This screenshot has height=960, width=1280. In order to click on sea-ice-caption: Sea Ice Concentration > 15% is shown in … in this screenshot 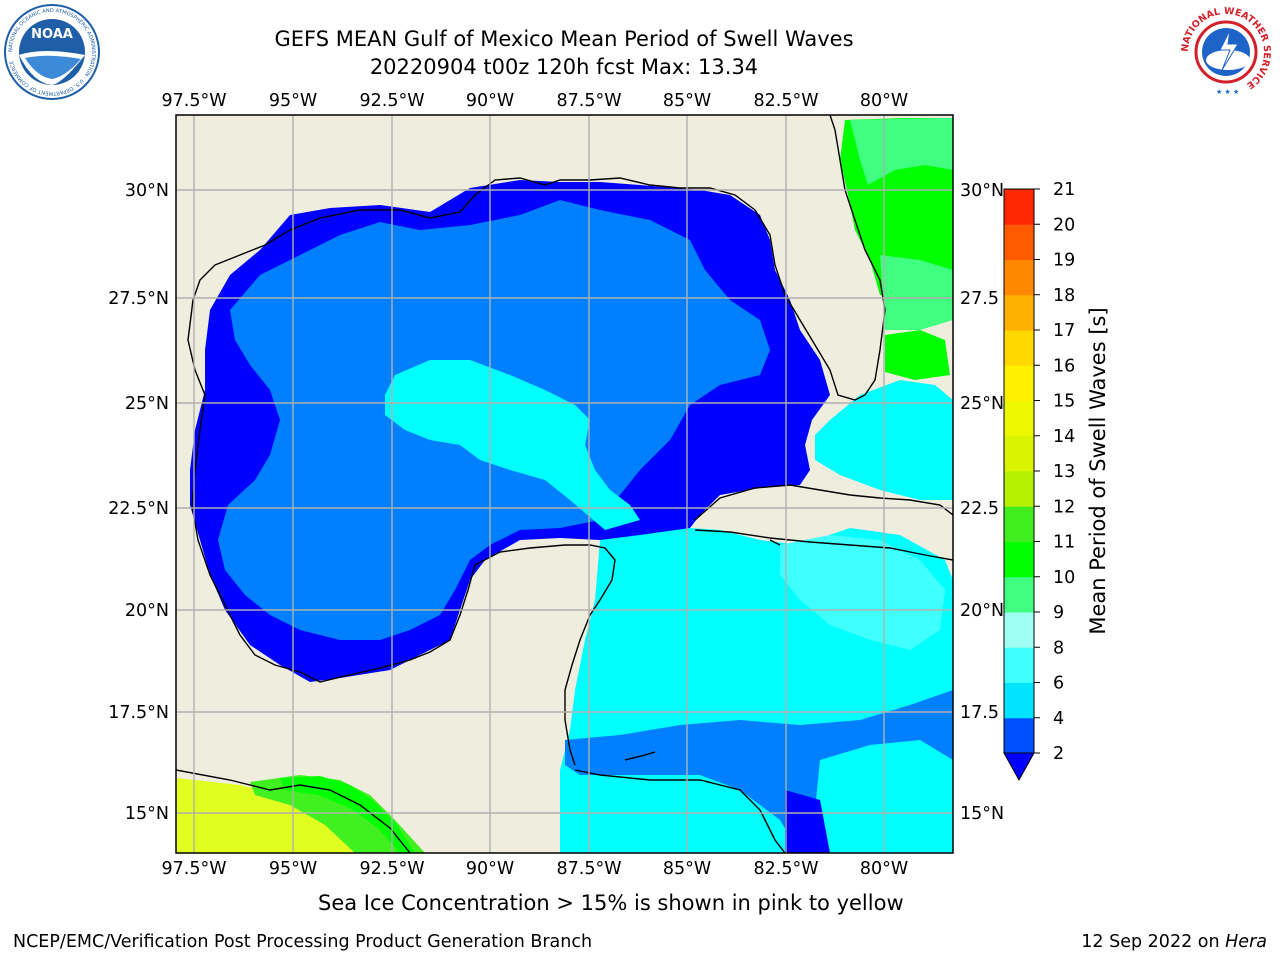, I will do `click(611, 903)`.